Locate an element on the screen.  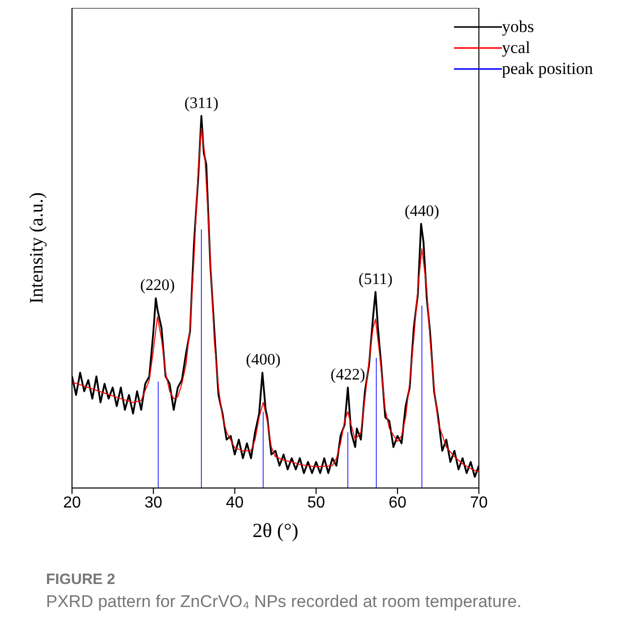
annotation: (311) is located at coordinates (201, 103).